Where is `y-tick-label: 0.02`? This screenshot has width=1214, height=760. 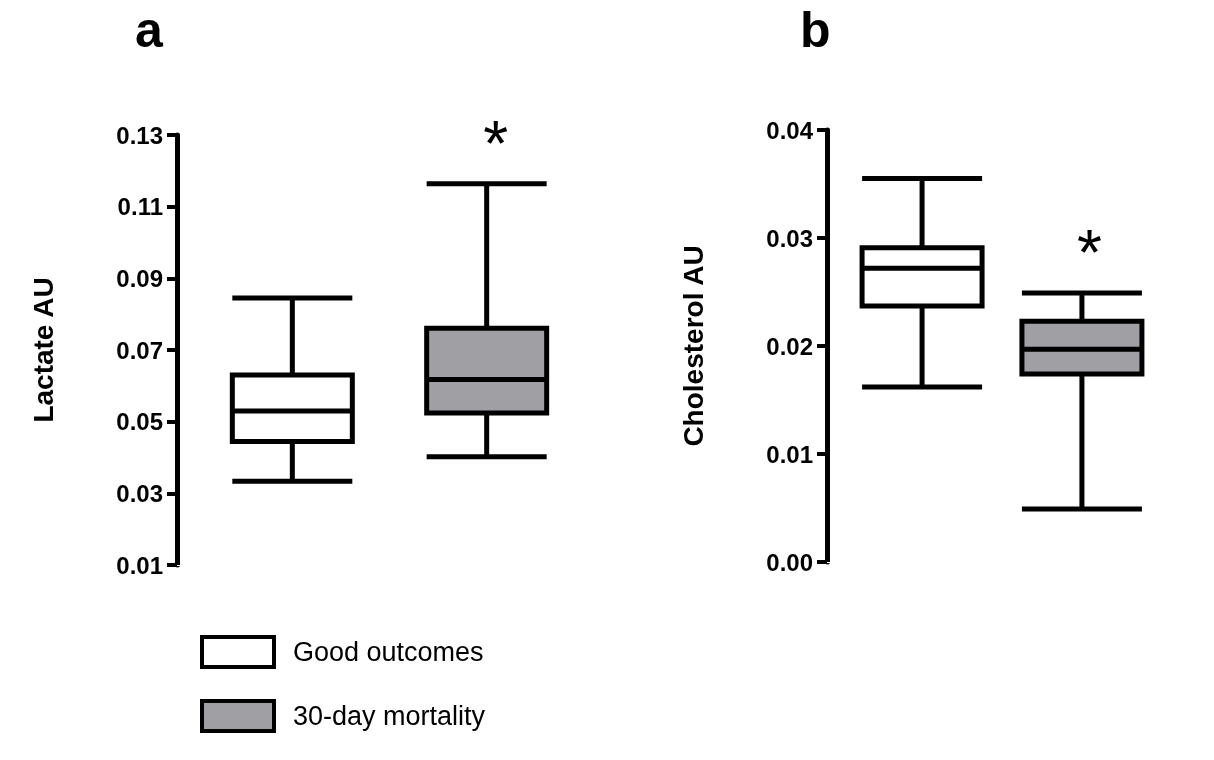
y-tick-label: 0.02 is located at coordinates (789, 346).